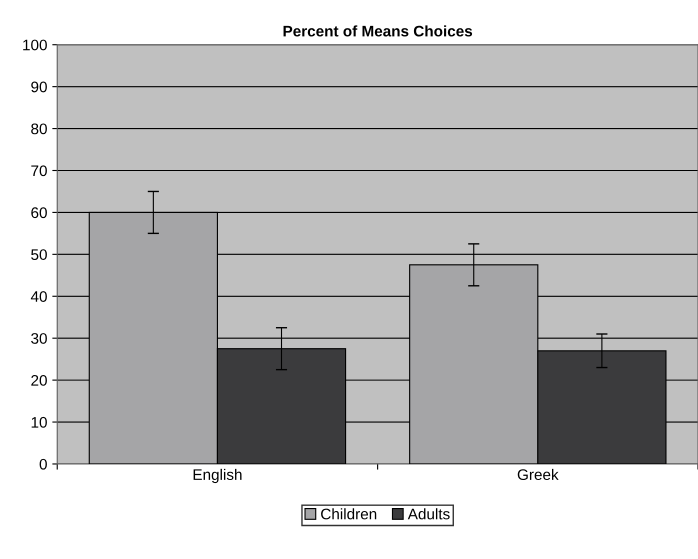  I want to click on legend-label: Adults, so click(429, 514).